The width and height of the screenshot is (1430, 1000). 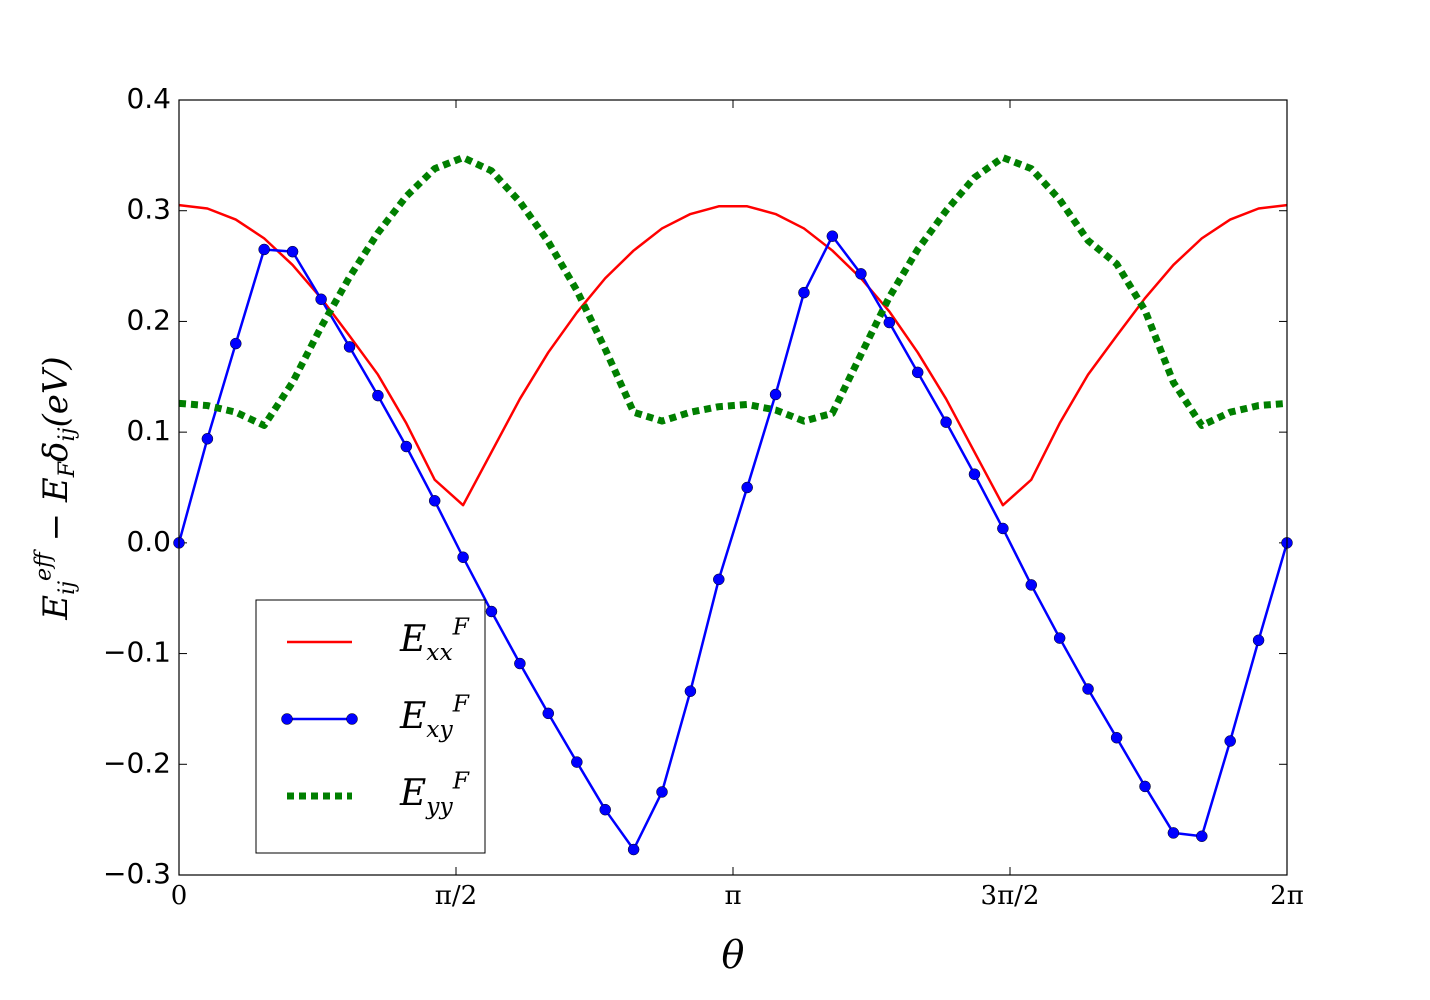 I want to click on y-tick-label: 0.3, so click(x=148, y=209).